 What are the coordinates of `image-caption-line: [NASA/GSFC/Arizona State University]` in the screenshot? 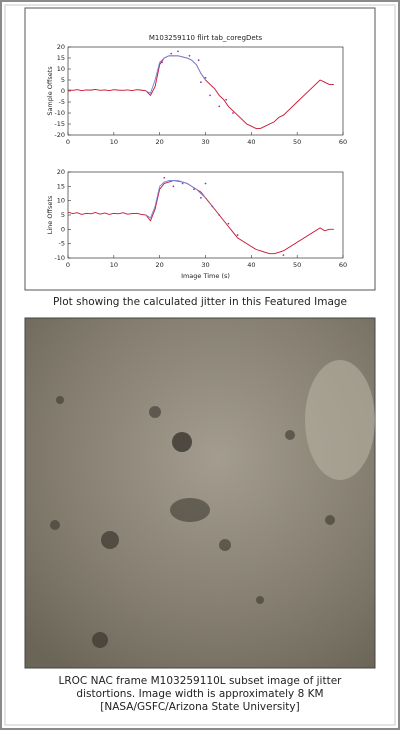 It's located at (199, 707).